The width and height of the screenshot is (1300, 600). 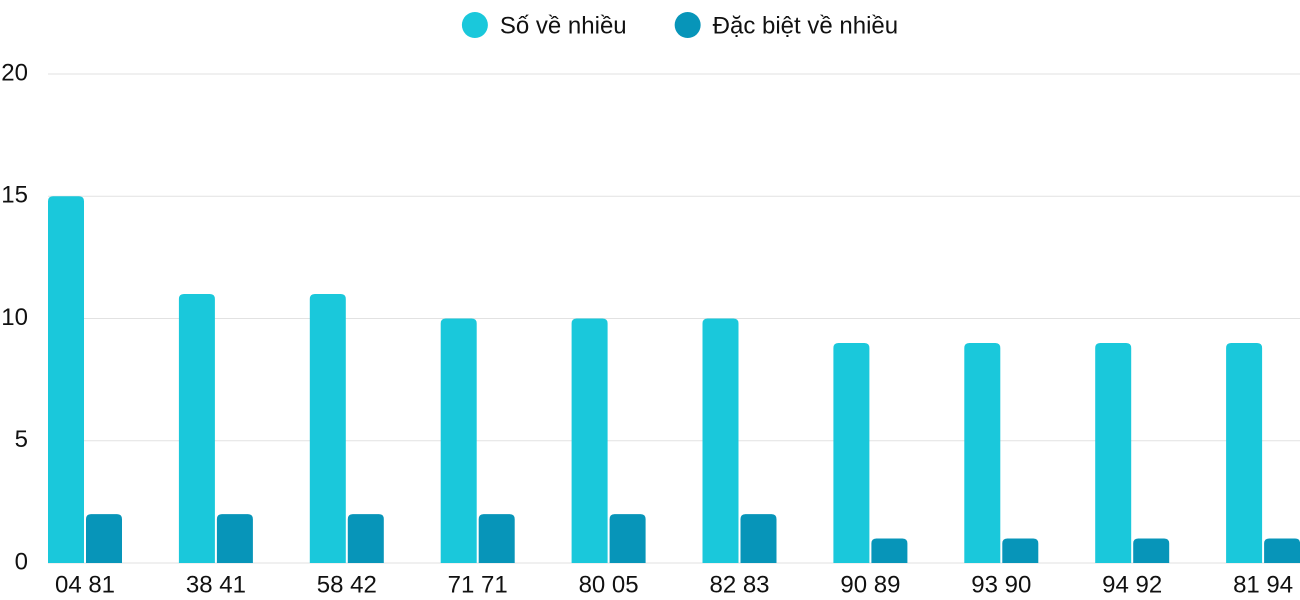 I want to click on x-tick-label: 94 92, so click(x=1132, y=584).